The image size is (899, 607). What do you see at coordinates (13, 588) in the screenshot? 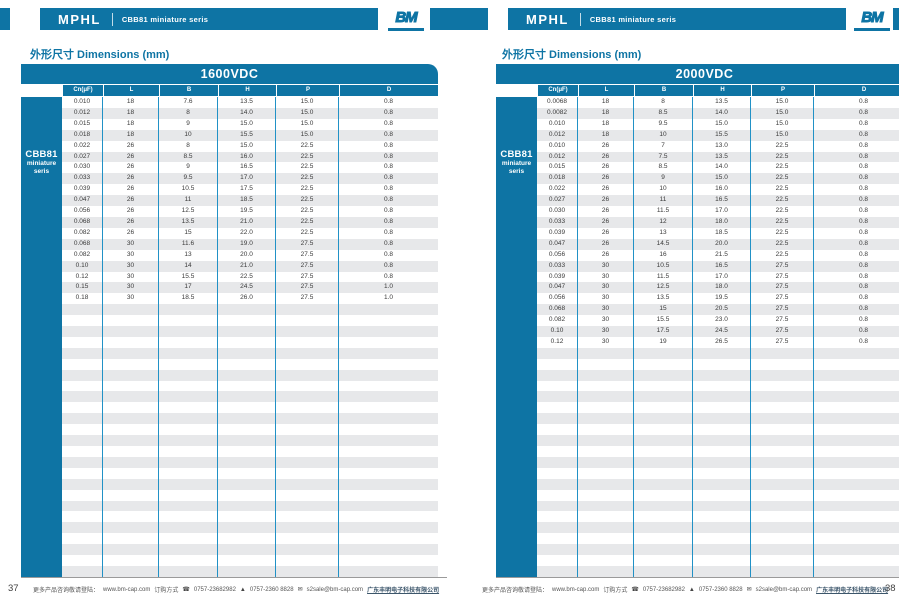
I see `page-number: 37` at bounding box center [13, 588].